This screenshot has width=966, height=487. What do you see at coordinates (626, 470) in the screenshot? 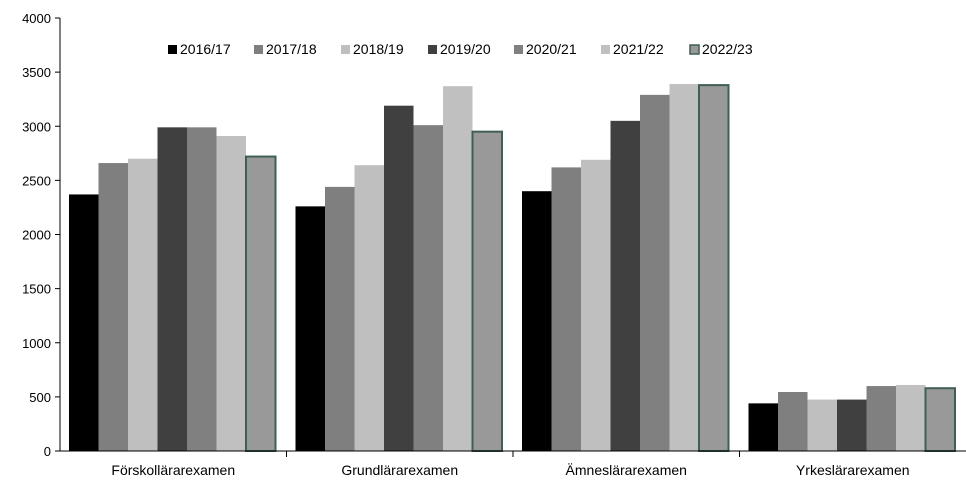
I see `x-category-label: Ämneslärarexamen` at bounding box center [626, 470].